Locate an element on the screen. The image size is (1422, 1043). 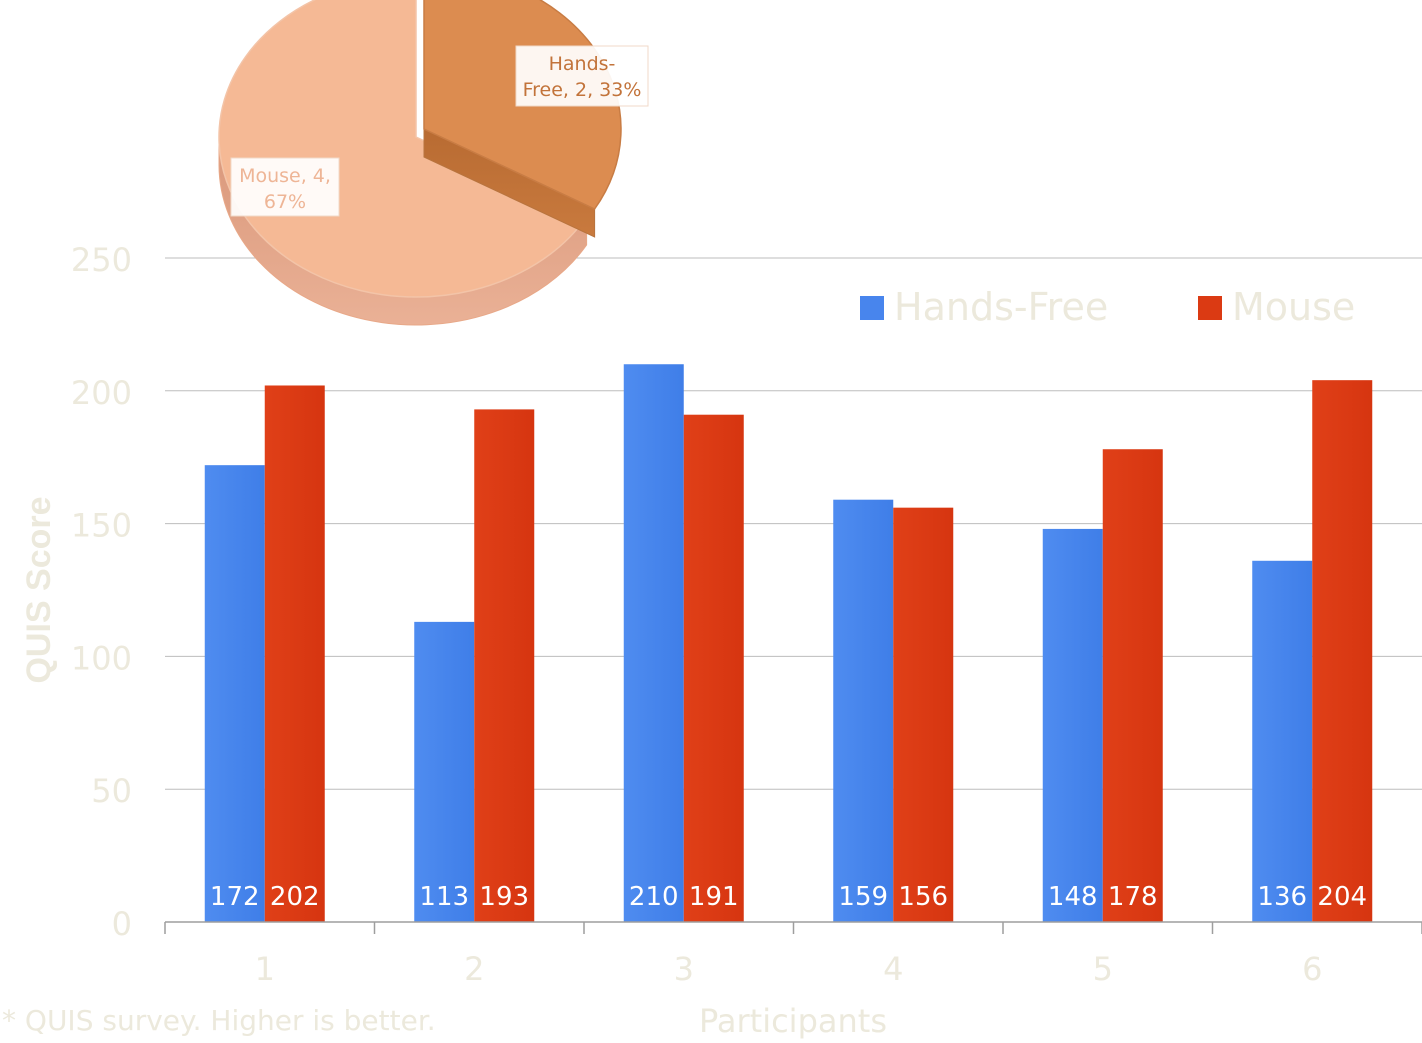
pie-data-label: Hands- Free, 2, 33% is located at coordinates (582, 76).